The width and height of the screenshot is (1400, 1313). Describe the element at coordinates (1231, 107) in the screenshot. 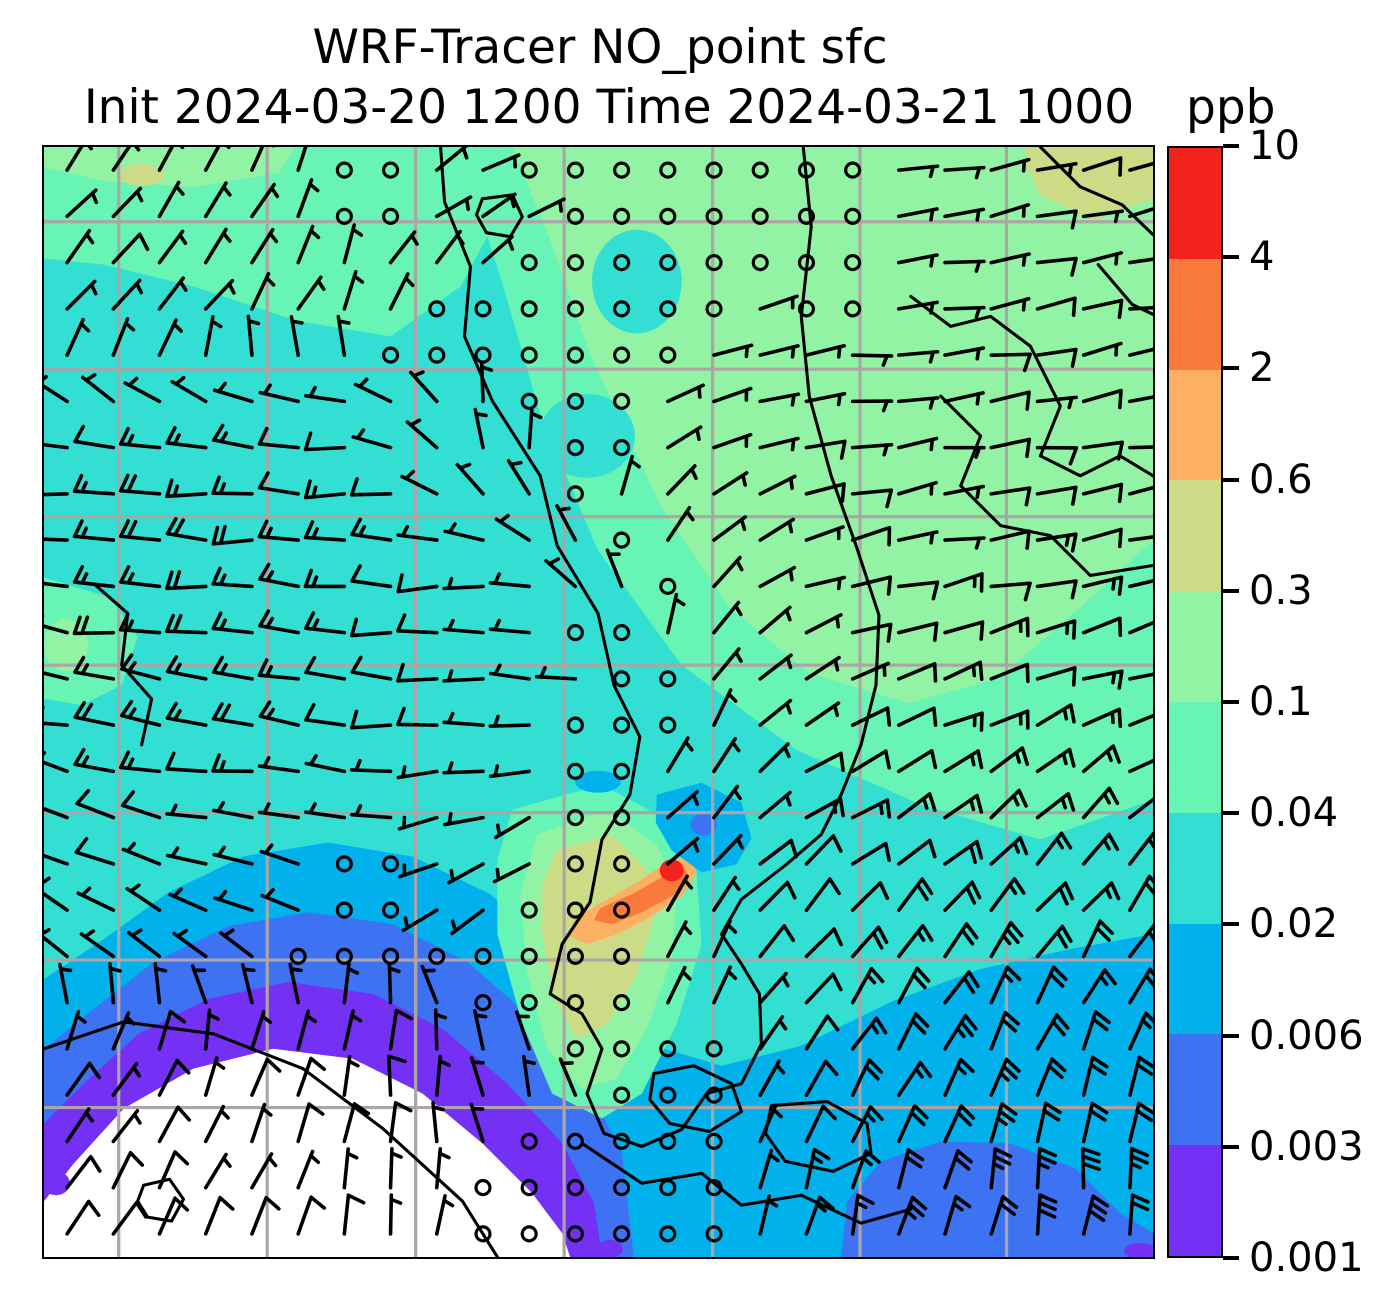

I see `colorbar-units-label: ppb` at that location.